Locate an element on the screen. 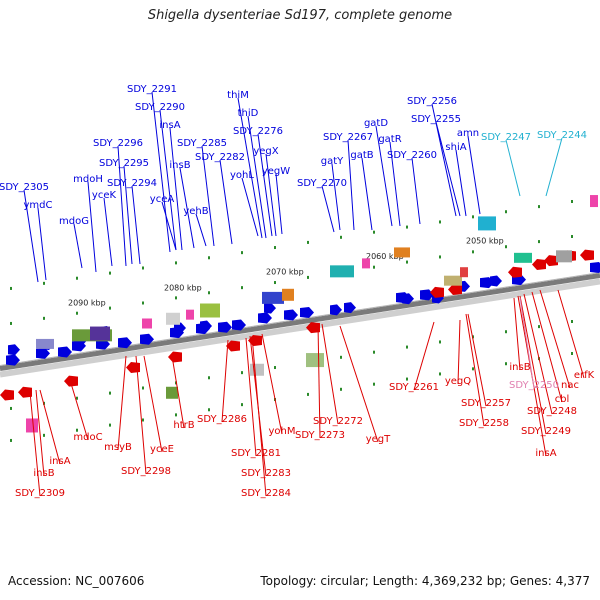 The height and width of the screenshot is (600, 600). forward-gene-label: SDY_2295 is located at coordinates (124, 211).